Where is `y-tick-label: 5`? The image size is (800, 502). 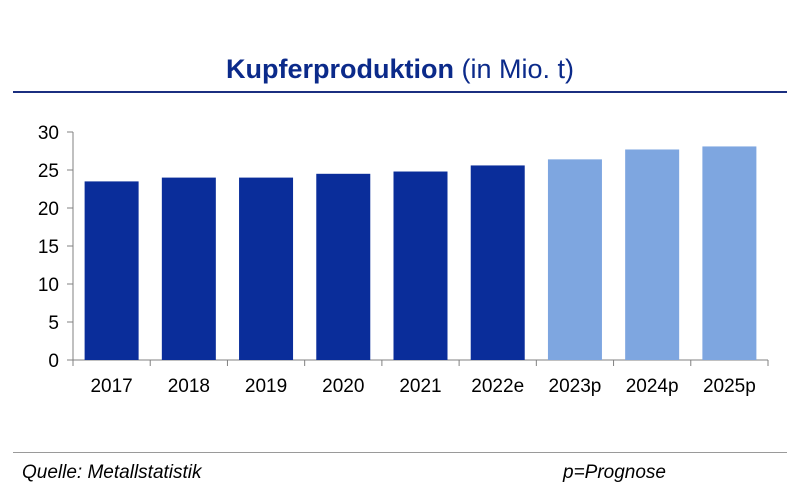
y-tick-label: 5 is located at coordinates (53, 323).